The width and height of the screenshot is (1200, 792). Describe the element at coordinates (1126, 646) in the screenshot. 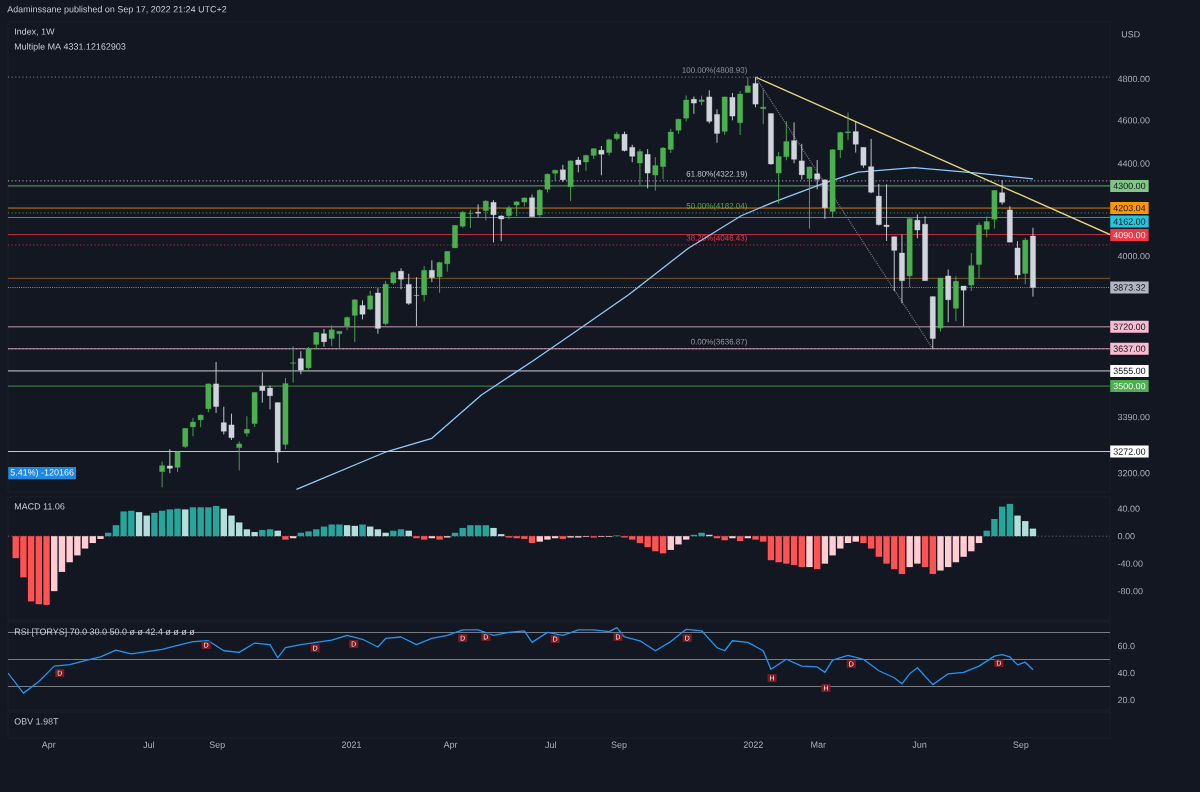

I see `y-tick-label: 60.0` at that location.